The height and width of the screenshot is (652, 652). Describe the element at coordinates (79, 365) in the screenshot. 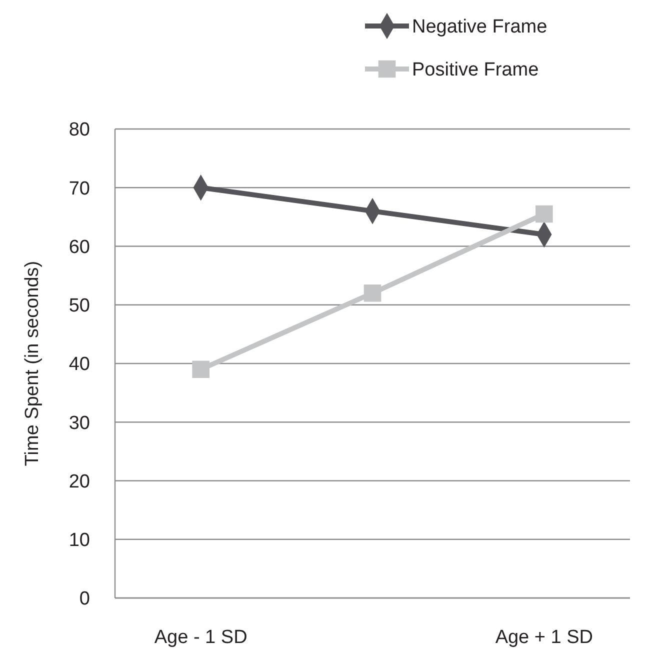

I see `y-tick-label: 40` at that location.